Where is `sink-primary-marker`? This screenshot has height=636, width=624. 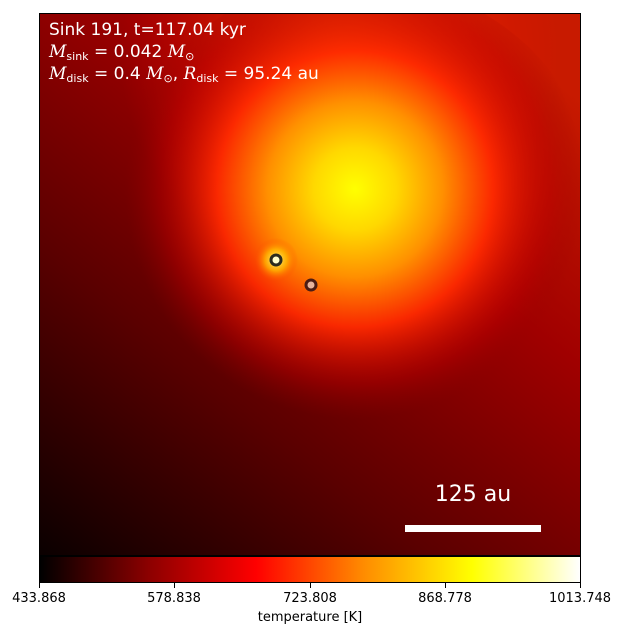
sink-primary-marker is located at coordinates (276, 260).